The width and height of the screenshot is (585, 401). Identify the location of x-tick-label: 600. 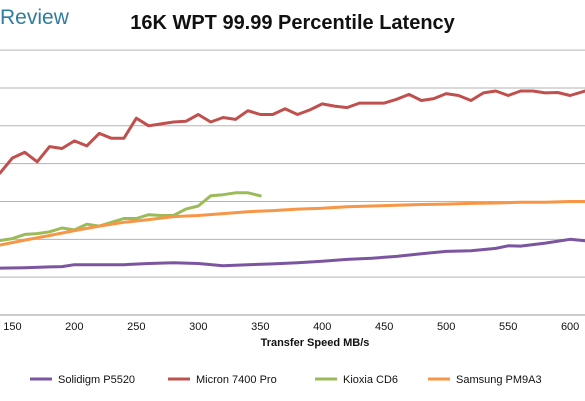
(570, 327).